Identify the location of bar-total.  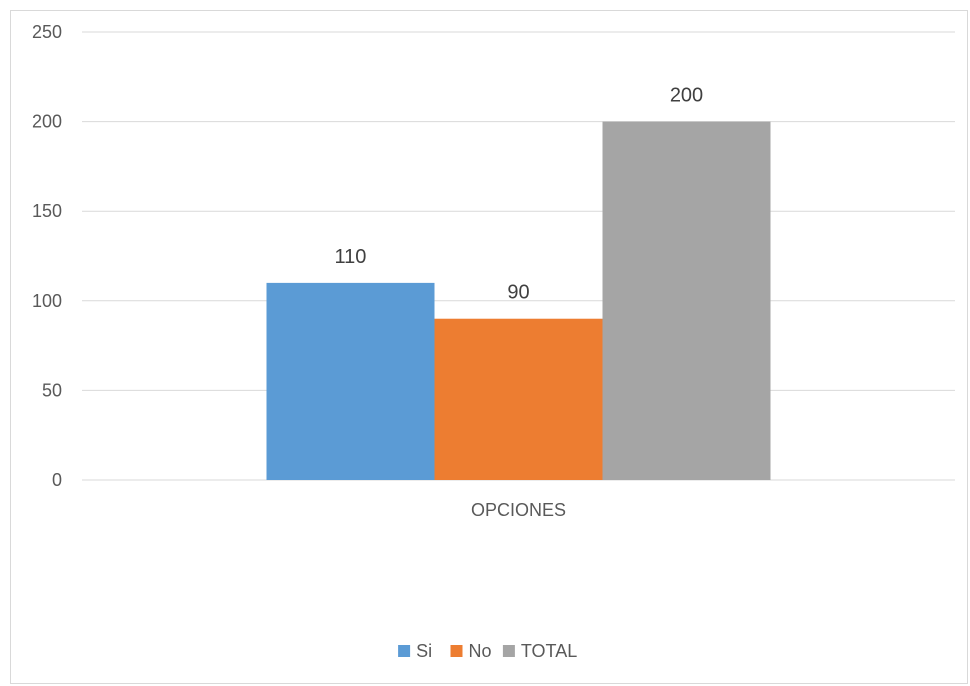
(686, 300).